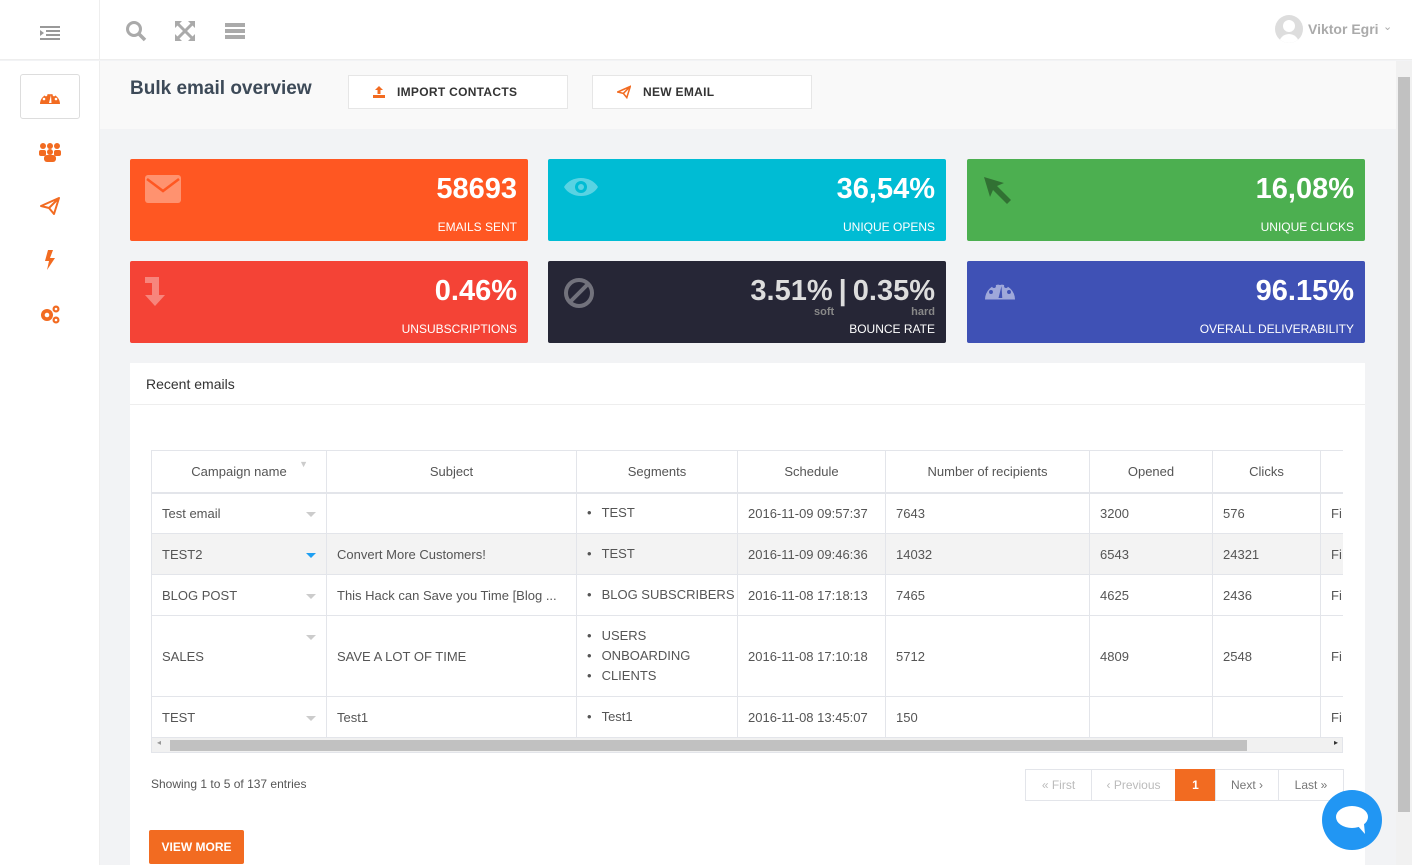 This screenshot has width=1412, height=865. I want to click on horizontal-scrollbar: ◂ ▸, so click(747, 745).